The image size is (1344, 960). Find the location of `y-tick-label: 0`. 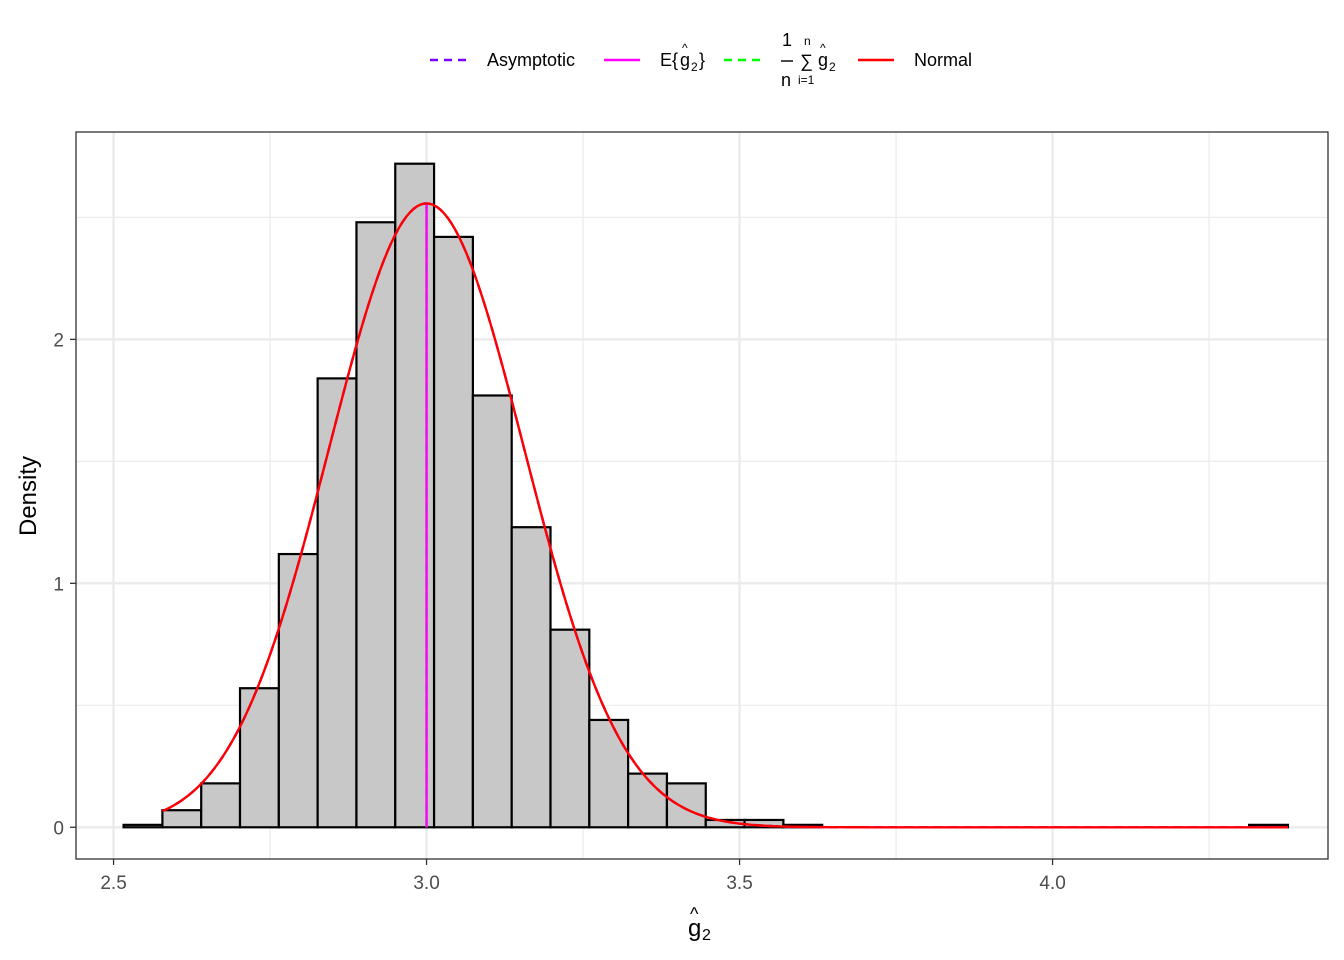

y-tick-label: 0 is located at coordinates (58, 828).